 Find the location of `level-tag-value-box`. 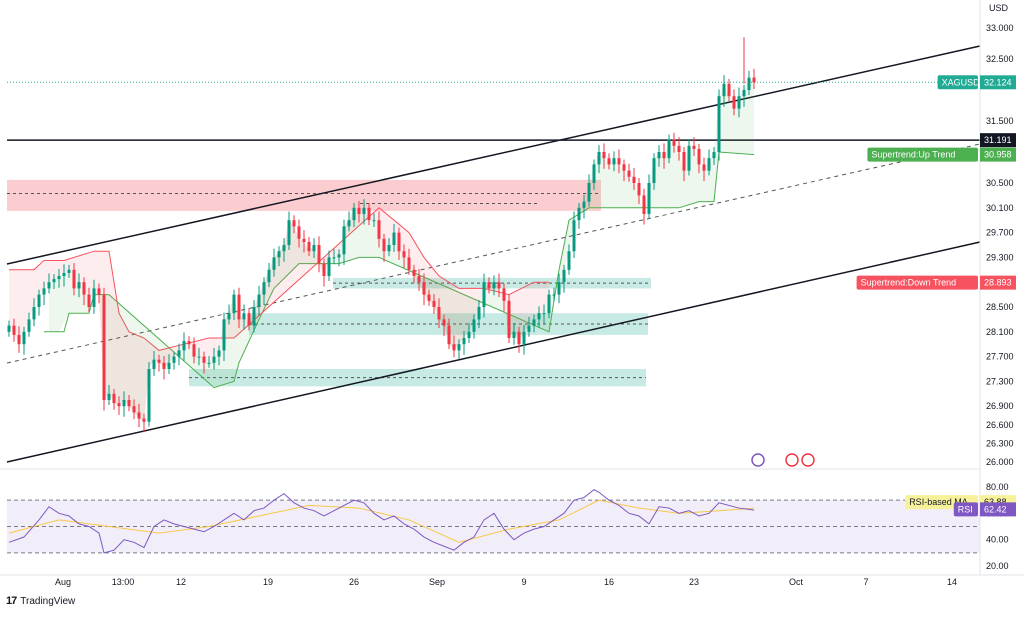

level-tag-value-box is located at coordinates (998, 140).